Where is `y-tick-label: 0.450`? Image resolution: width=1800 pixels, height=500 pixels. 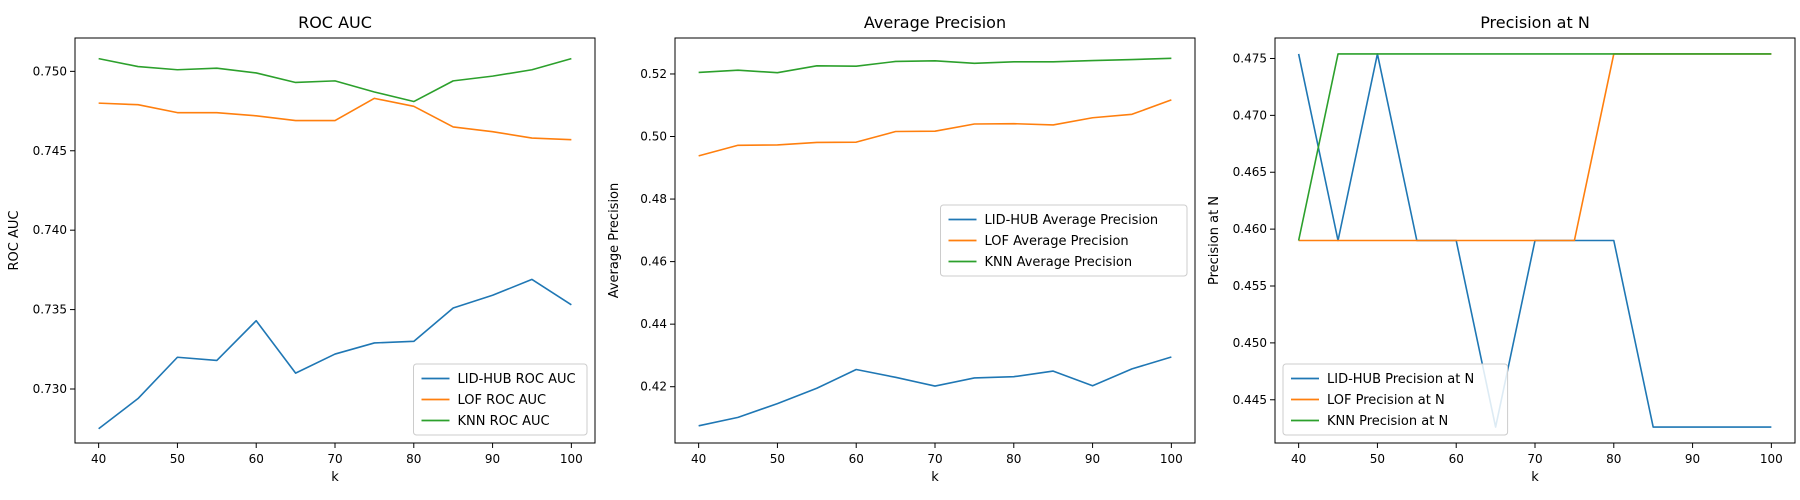
y-tick-label: 0.450 is located at coordinates (1250, 343).